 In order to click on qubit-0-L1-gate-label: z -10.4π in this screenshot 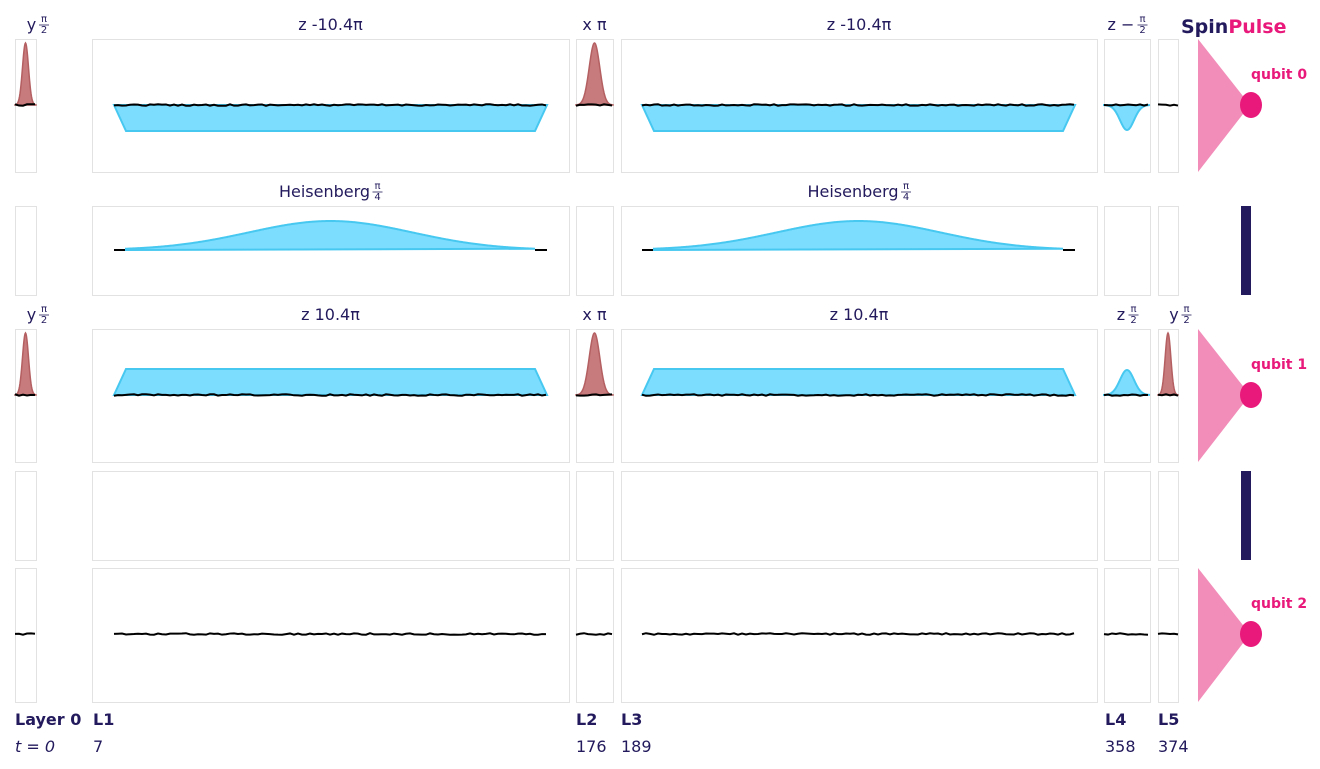, I will do `click(330, 24)`.